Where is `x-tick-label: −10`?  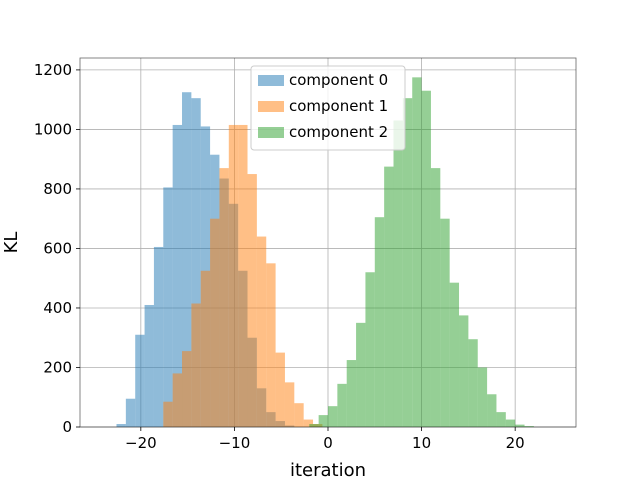 x-tick-label: −10 is located at coordinates (235, 443).